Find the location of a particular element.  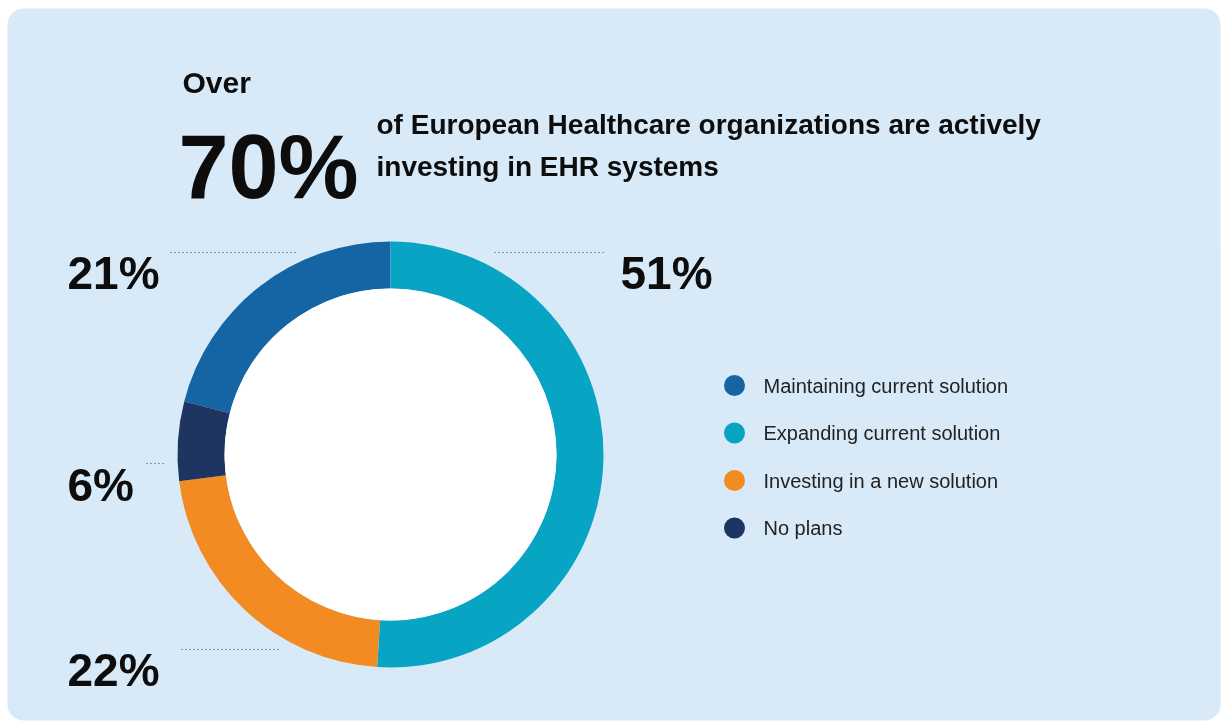

legend-label: Maintaining current solution is located at coordinates (886, 385).